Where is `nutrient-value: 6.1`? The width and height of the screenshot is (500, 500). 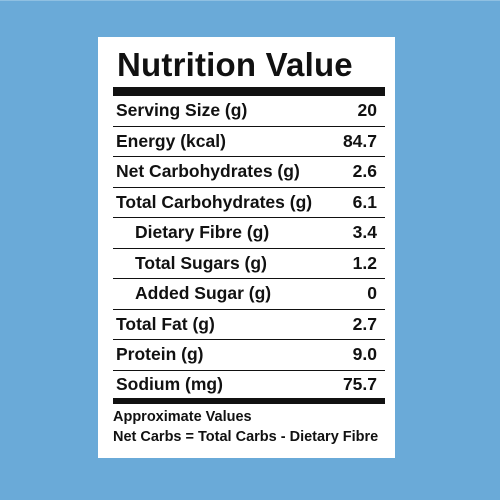
nutrient-value: 6.1 is located at coordinates (364, 201).